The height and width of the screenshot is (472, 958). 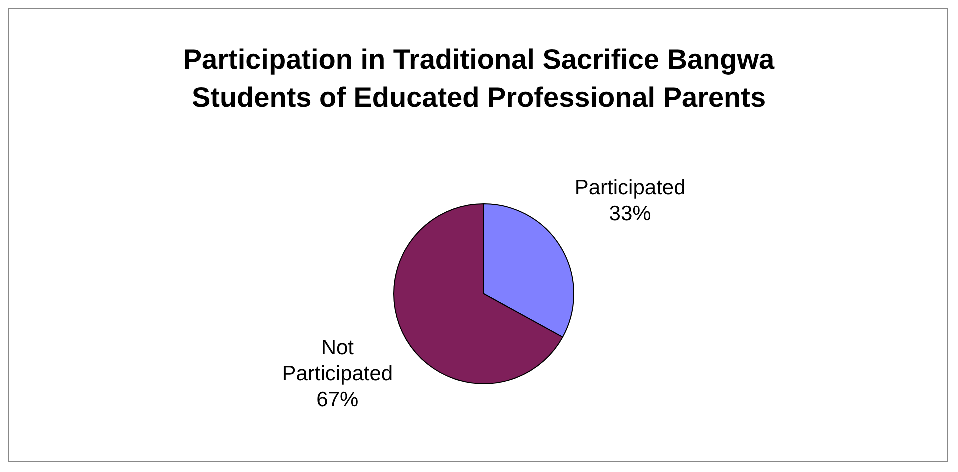 What do you see at coordinates (479, 79) in the screenshot?
I see `chart-title: Participation in Traditional Sacrifice Bangwa Students of Educated Professional Parents` at bounding box center [479, 79].